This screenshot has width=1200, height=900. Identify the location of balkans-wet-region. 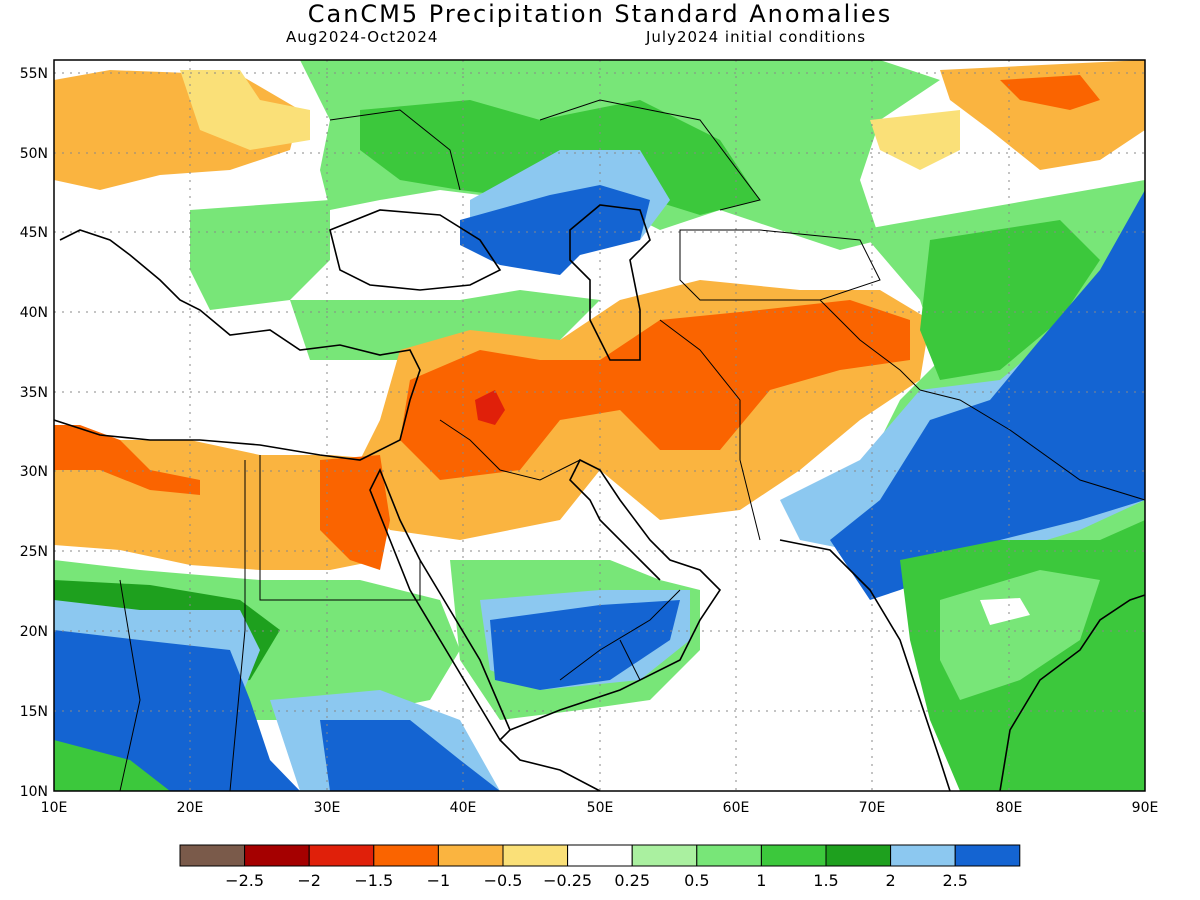
(260, 255).